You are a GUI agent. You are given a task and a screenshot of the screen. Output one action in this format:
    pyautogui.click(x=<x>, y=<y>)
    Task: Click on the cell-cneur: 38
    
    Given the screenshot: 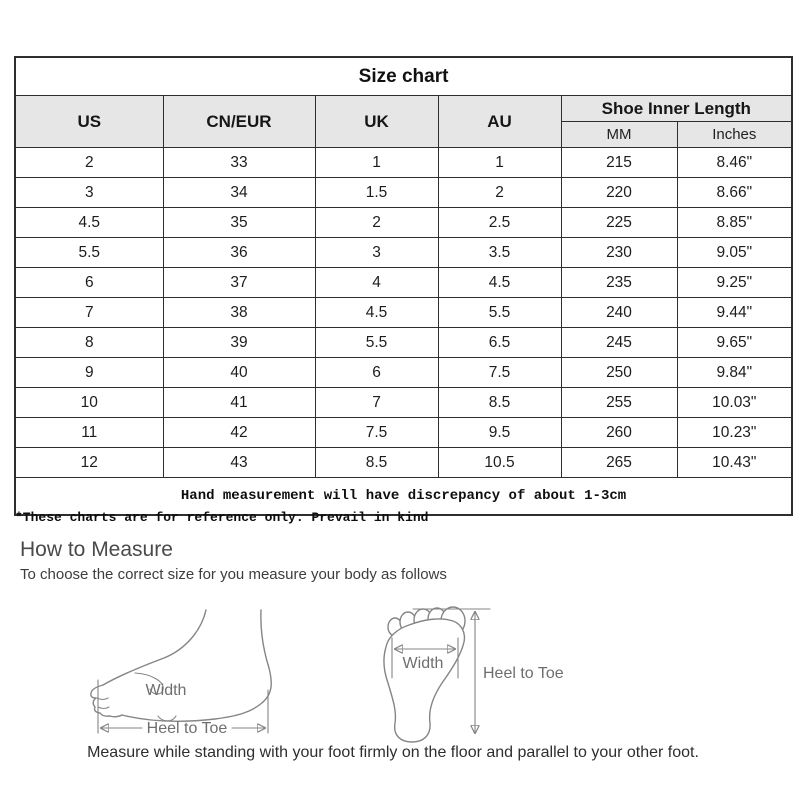 What is the action you would take?
    pyautogui.click(x=239, y=312)
    